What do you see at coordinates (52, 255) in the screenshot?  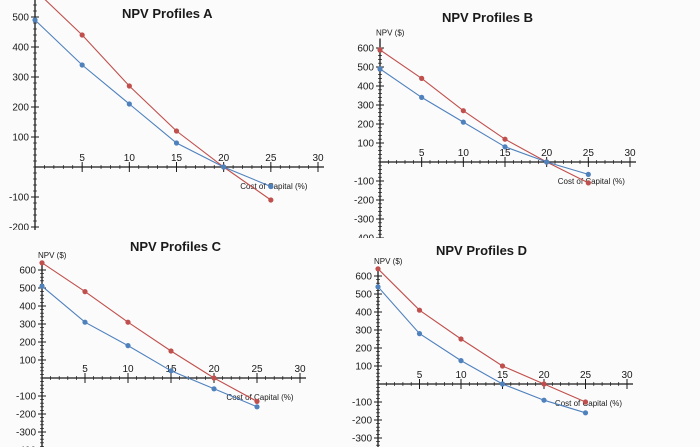 I see `y-axis-title: NPV ($)` at bounding box center [52, 255].